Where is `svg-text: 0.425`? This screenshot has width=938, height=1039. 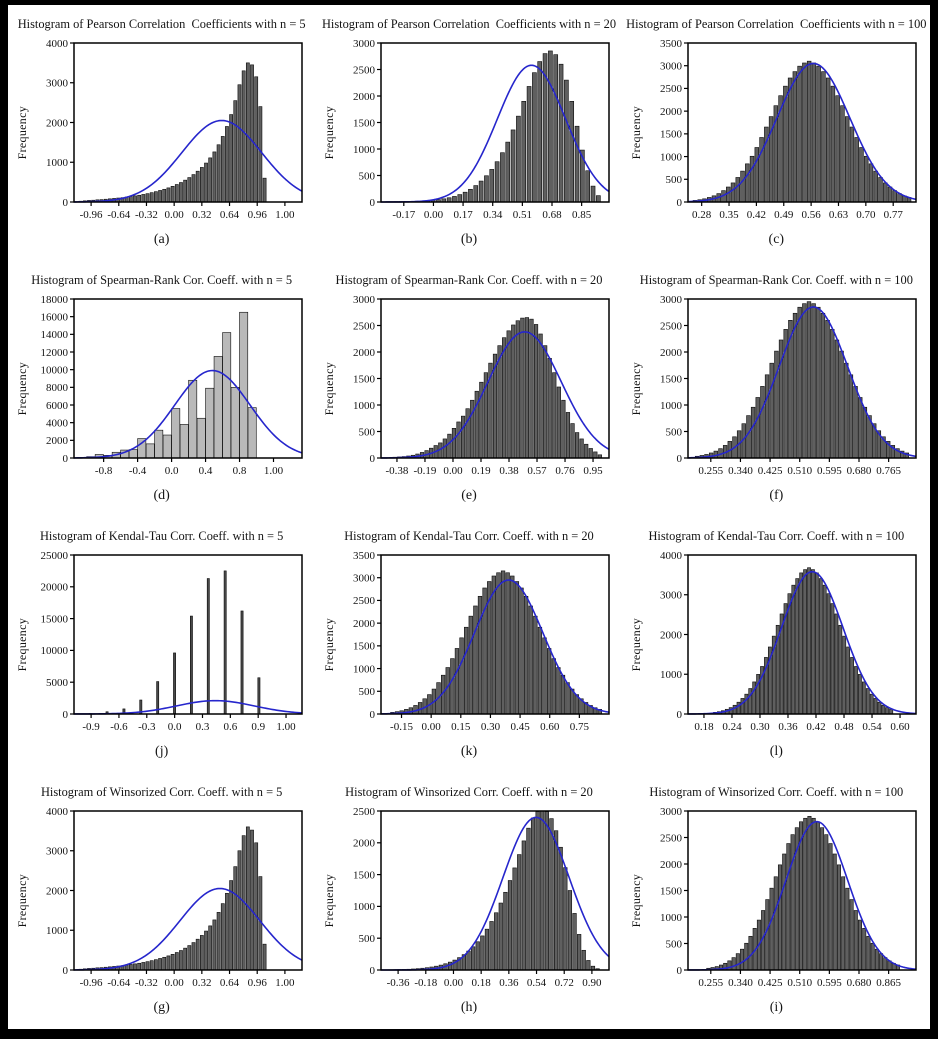 svg-text: 0.425 is located at coordinates (770, 471).